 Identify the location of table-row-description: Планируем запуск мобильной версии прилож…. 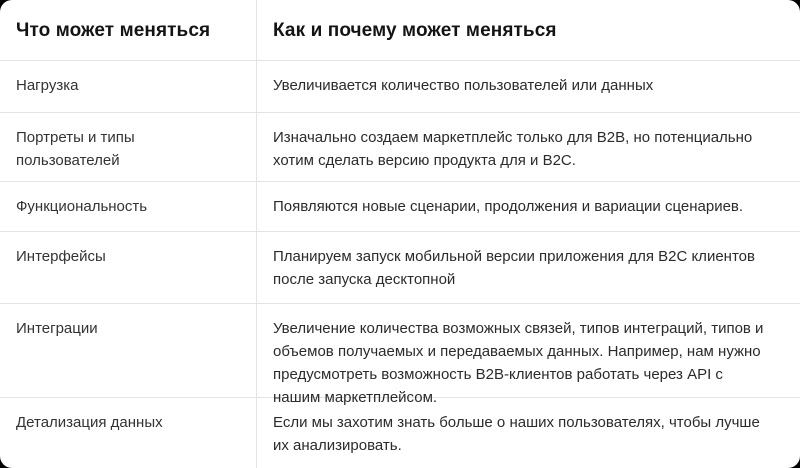
(528, 268).